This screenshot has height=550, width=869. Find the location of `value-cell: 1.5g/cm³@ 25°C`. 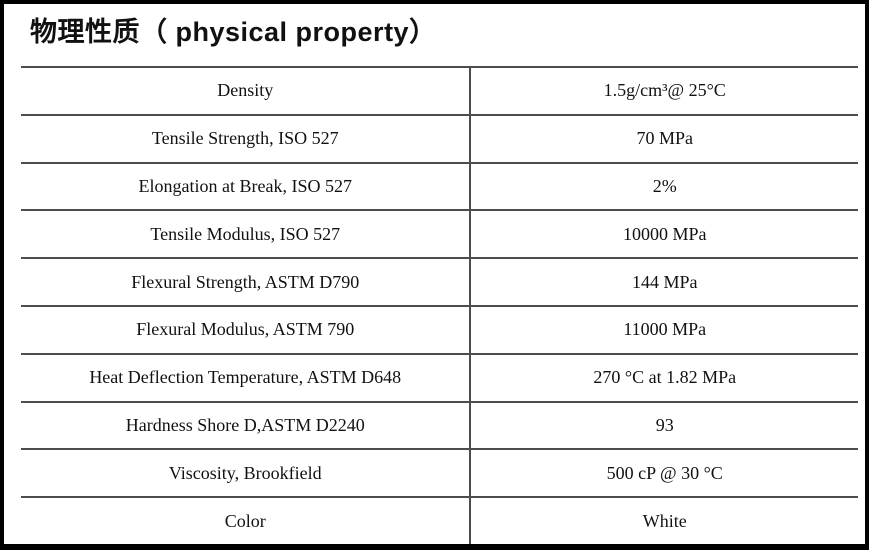

value-cell: 1.5g/cm³@ 25°C is located at coordinates (664, 91).